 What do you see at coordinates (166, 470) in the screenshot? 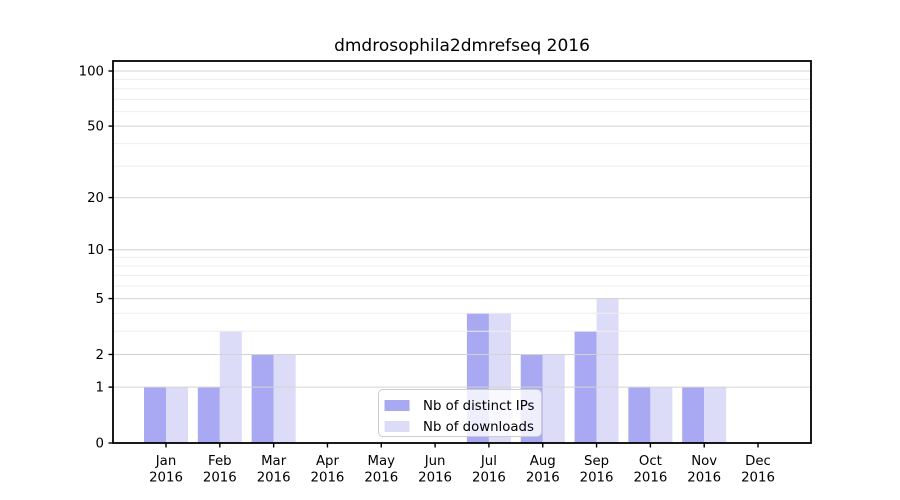
I see `x-tick-label: Jan 2016` at bounding box center [166, 470].